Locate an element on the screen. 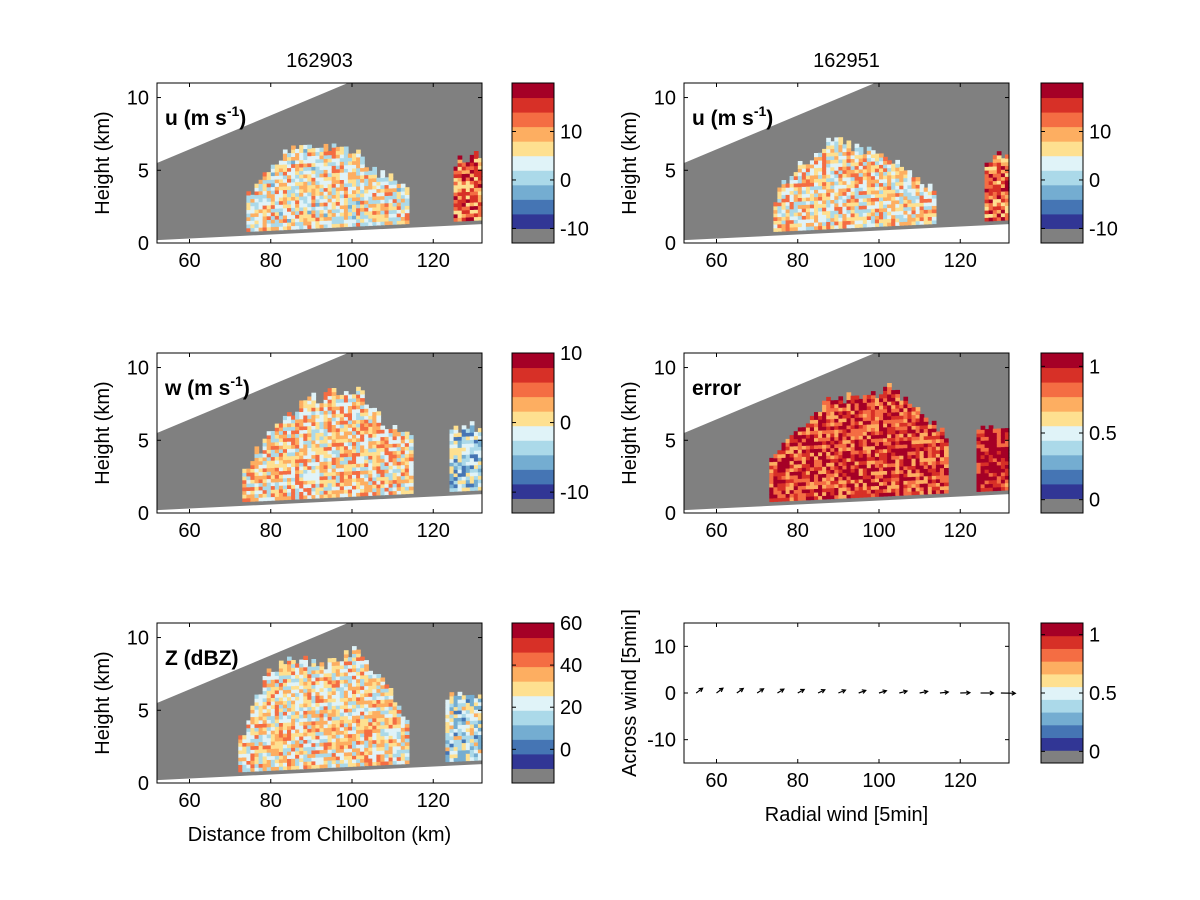  colorbar-segment is located at coordinates (533, 375).